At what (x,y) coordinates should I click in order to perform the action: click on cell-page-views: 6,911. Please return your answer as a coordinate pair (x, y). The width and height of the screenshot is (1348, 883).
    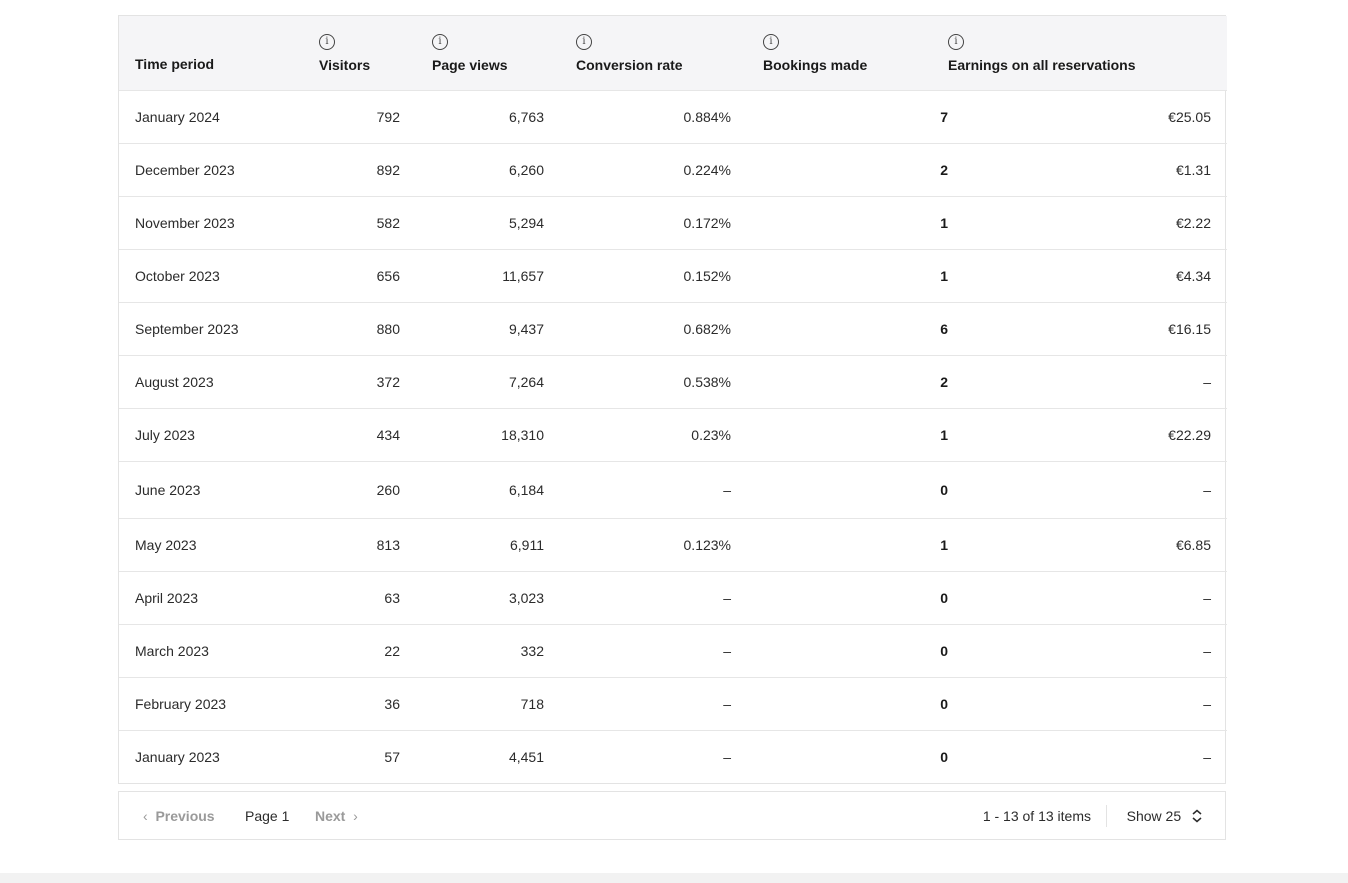
    Looking at the image, I should click on (504, 544).